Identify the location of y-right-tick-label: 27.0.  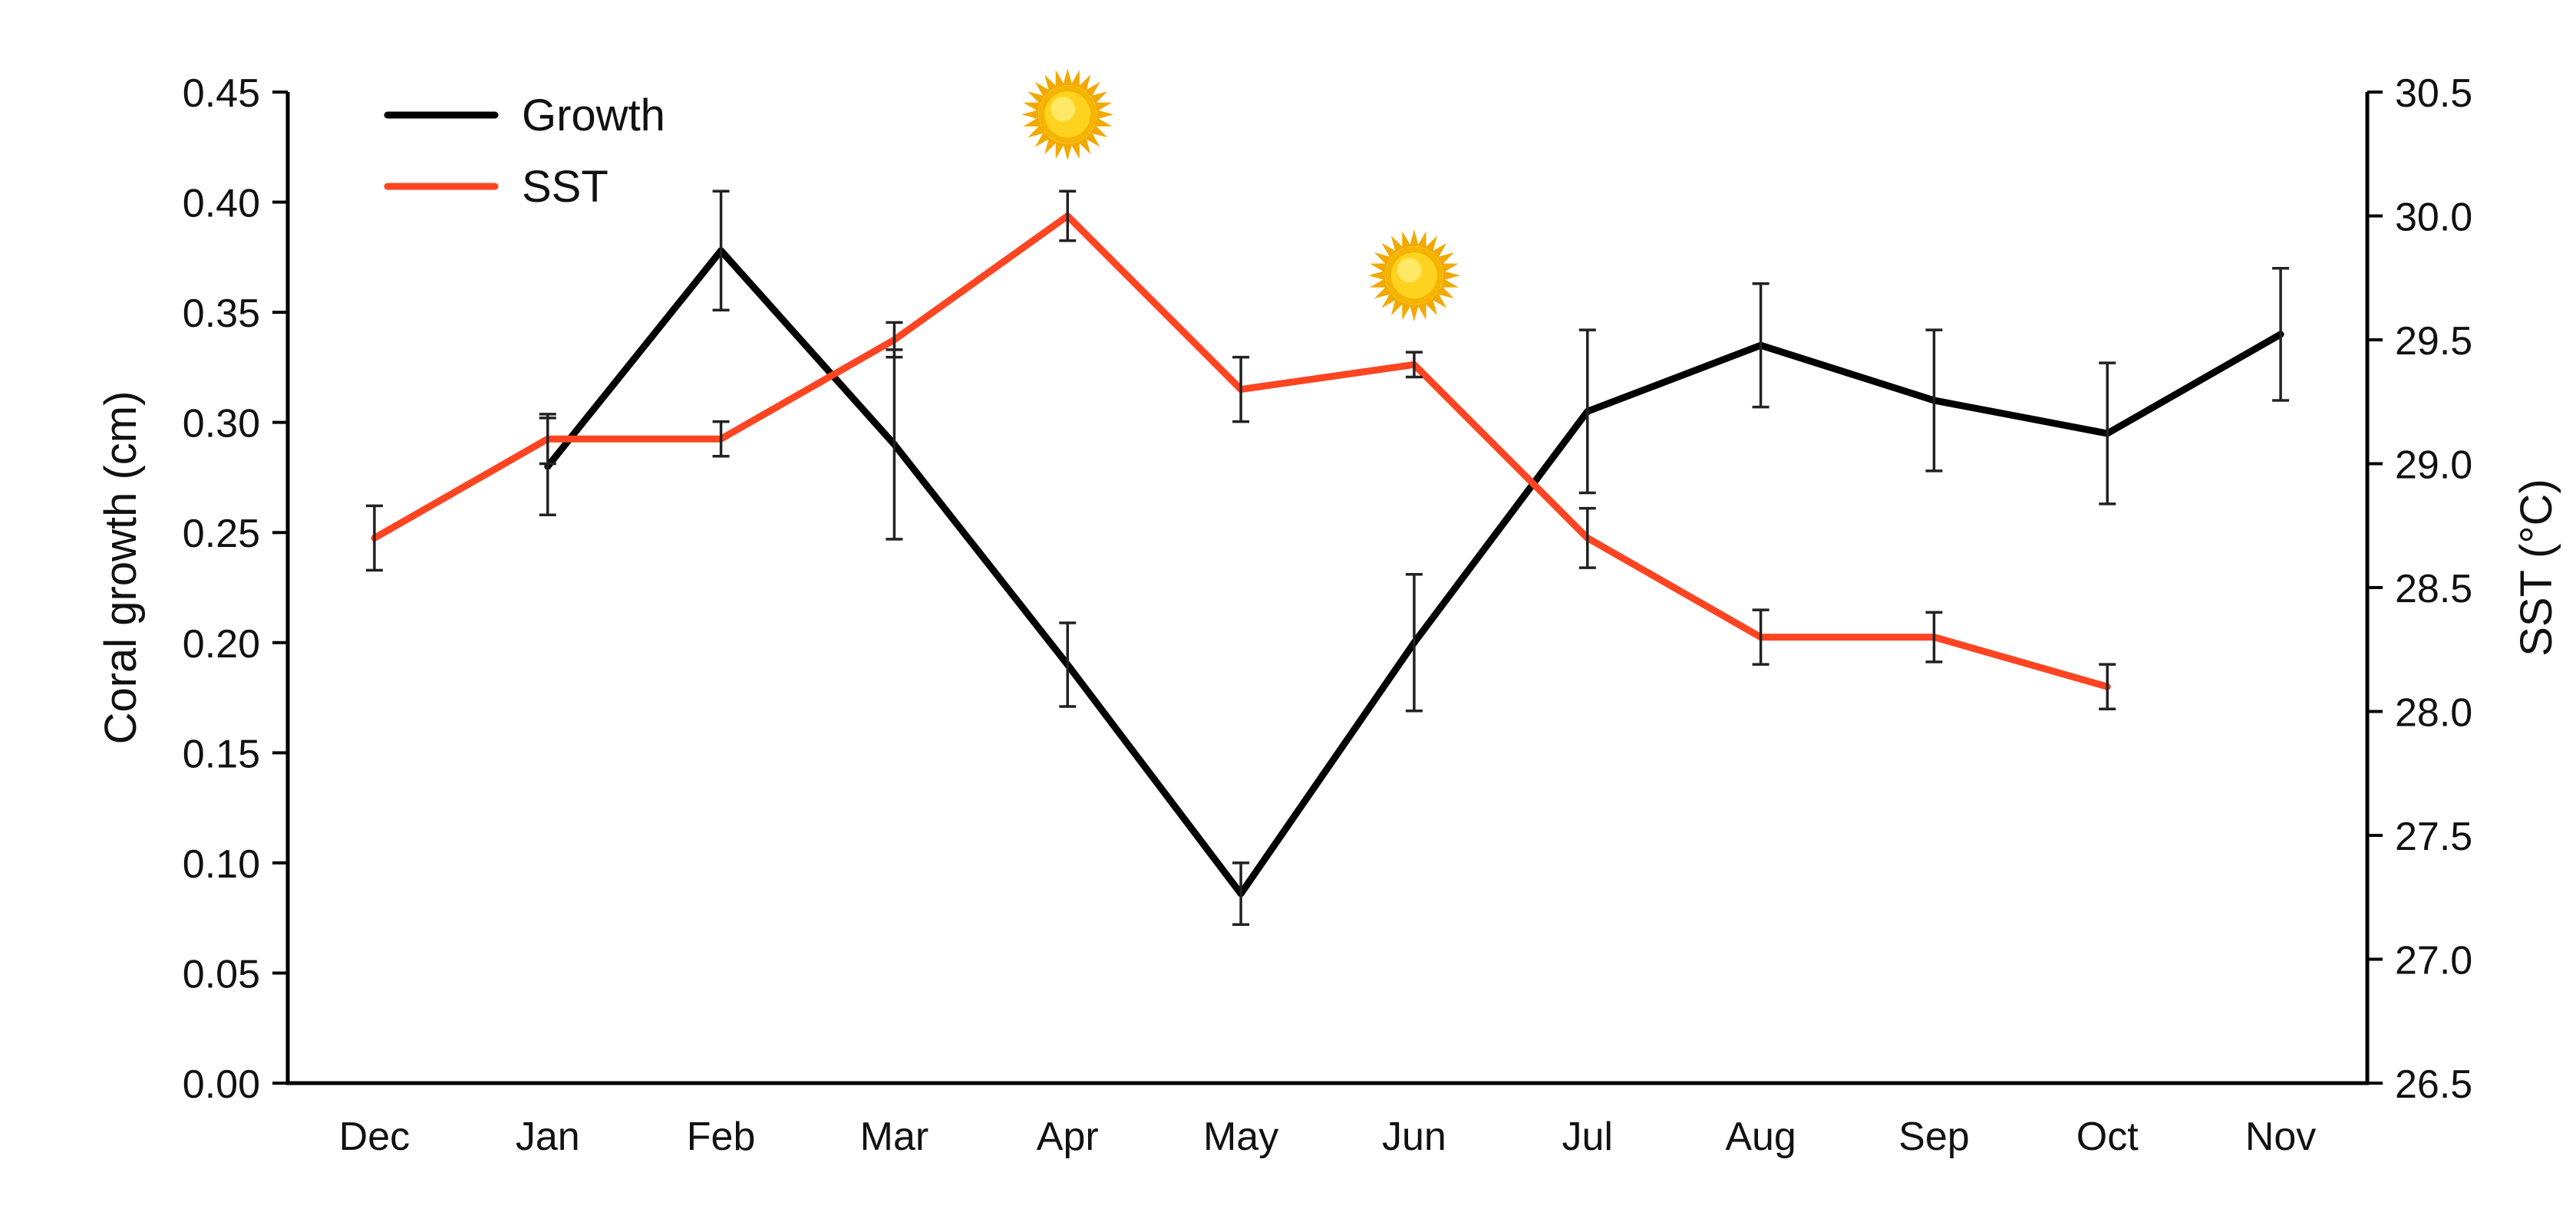
(2433, 961).